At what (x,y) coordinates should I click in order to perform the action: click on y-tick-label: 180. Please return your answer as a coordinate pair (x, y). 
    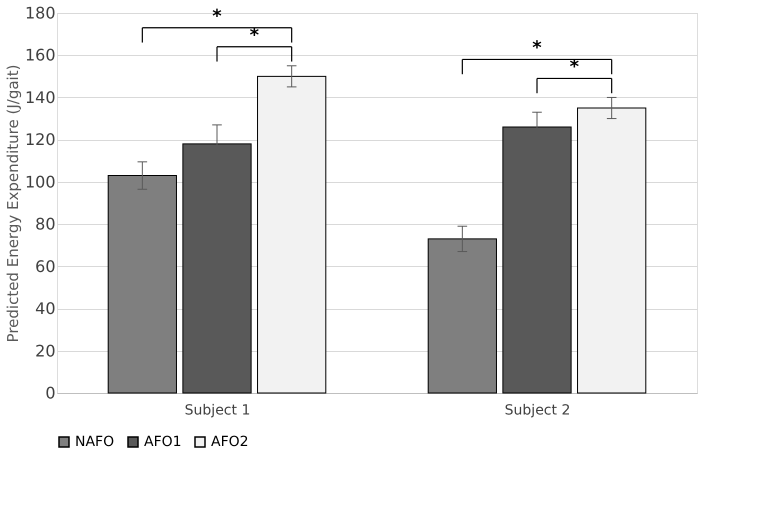
    Looking at the image, I should click on (40, 13).